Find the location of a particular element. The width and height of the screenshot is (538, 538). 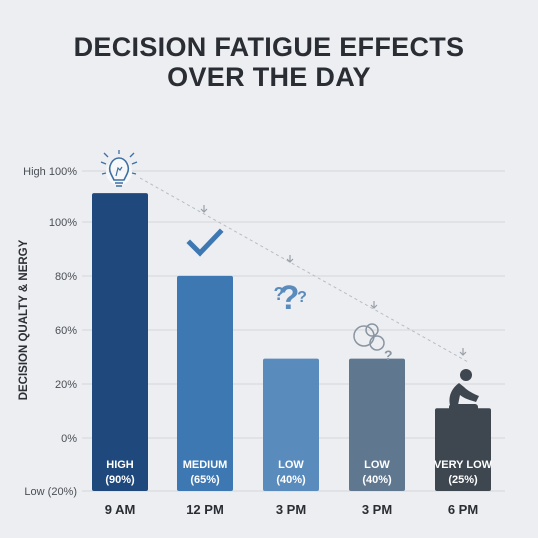

bar-label-pct: (65%) is located at coordinates (205, 480).